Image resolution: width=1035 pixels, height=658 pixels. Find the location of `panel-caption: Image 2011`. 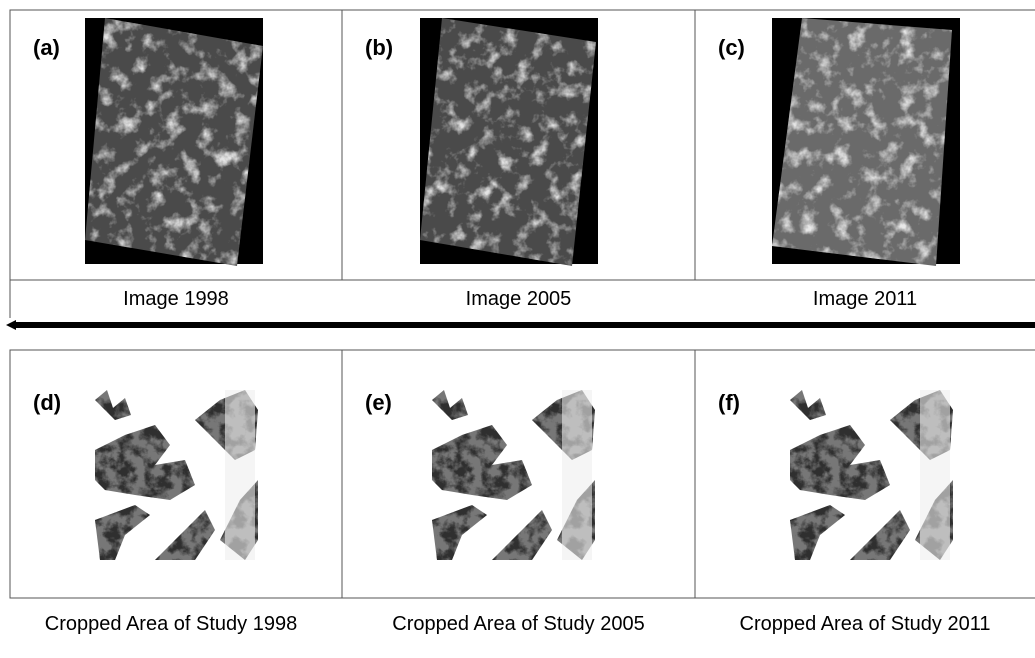

panel-caption: Image 2011 is located at coordinates (865, 299).